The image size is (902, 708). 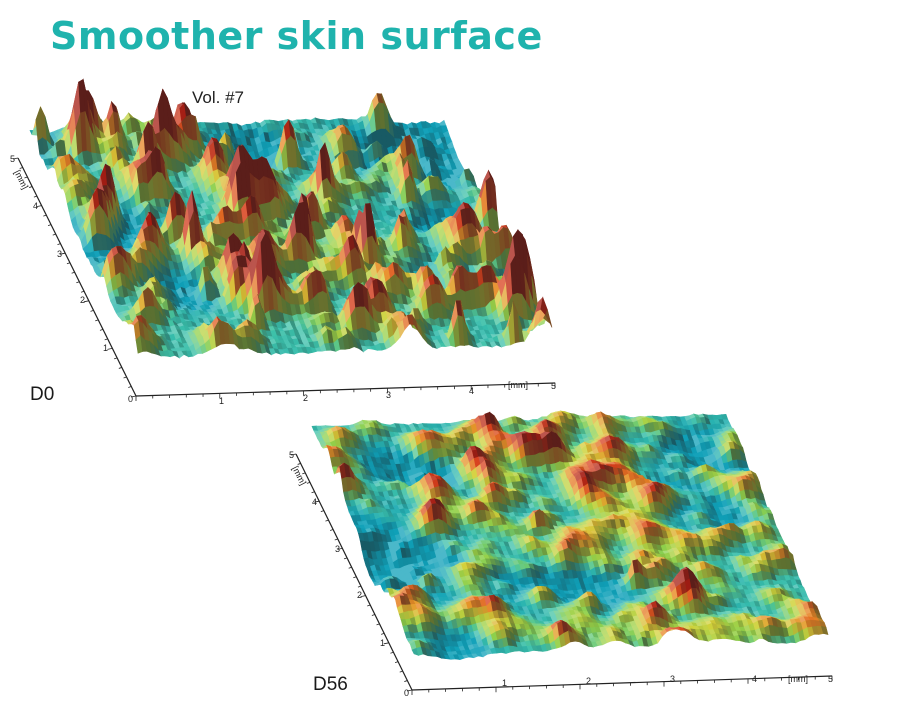 I want to click on volunteer-label: Vol. #7, so click(x=218, y=97).